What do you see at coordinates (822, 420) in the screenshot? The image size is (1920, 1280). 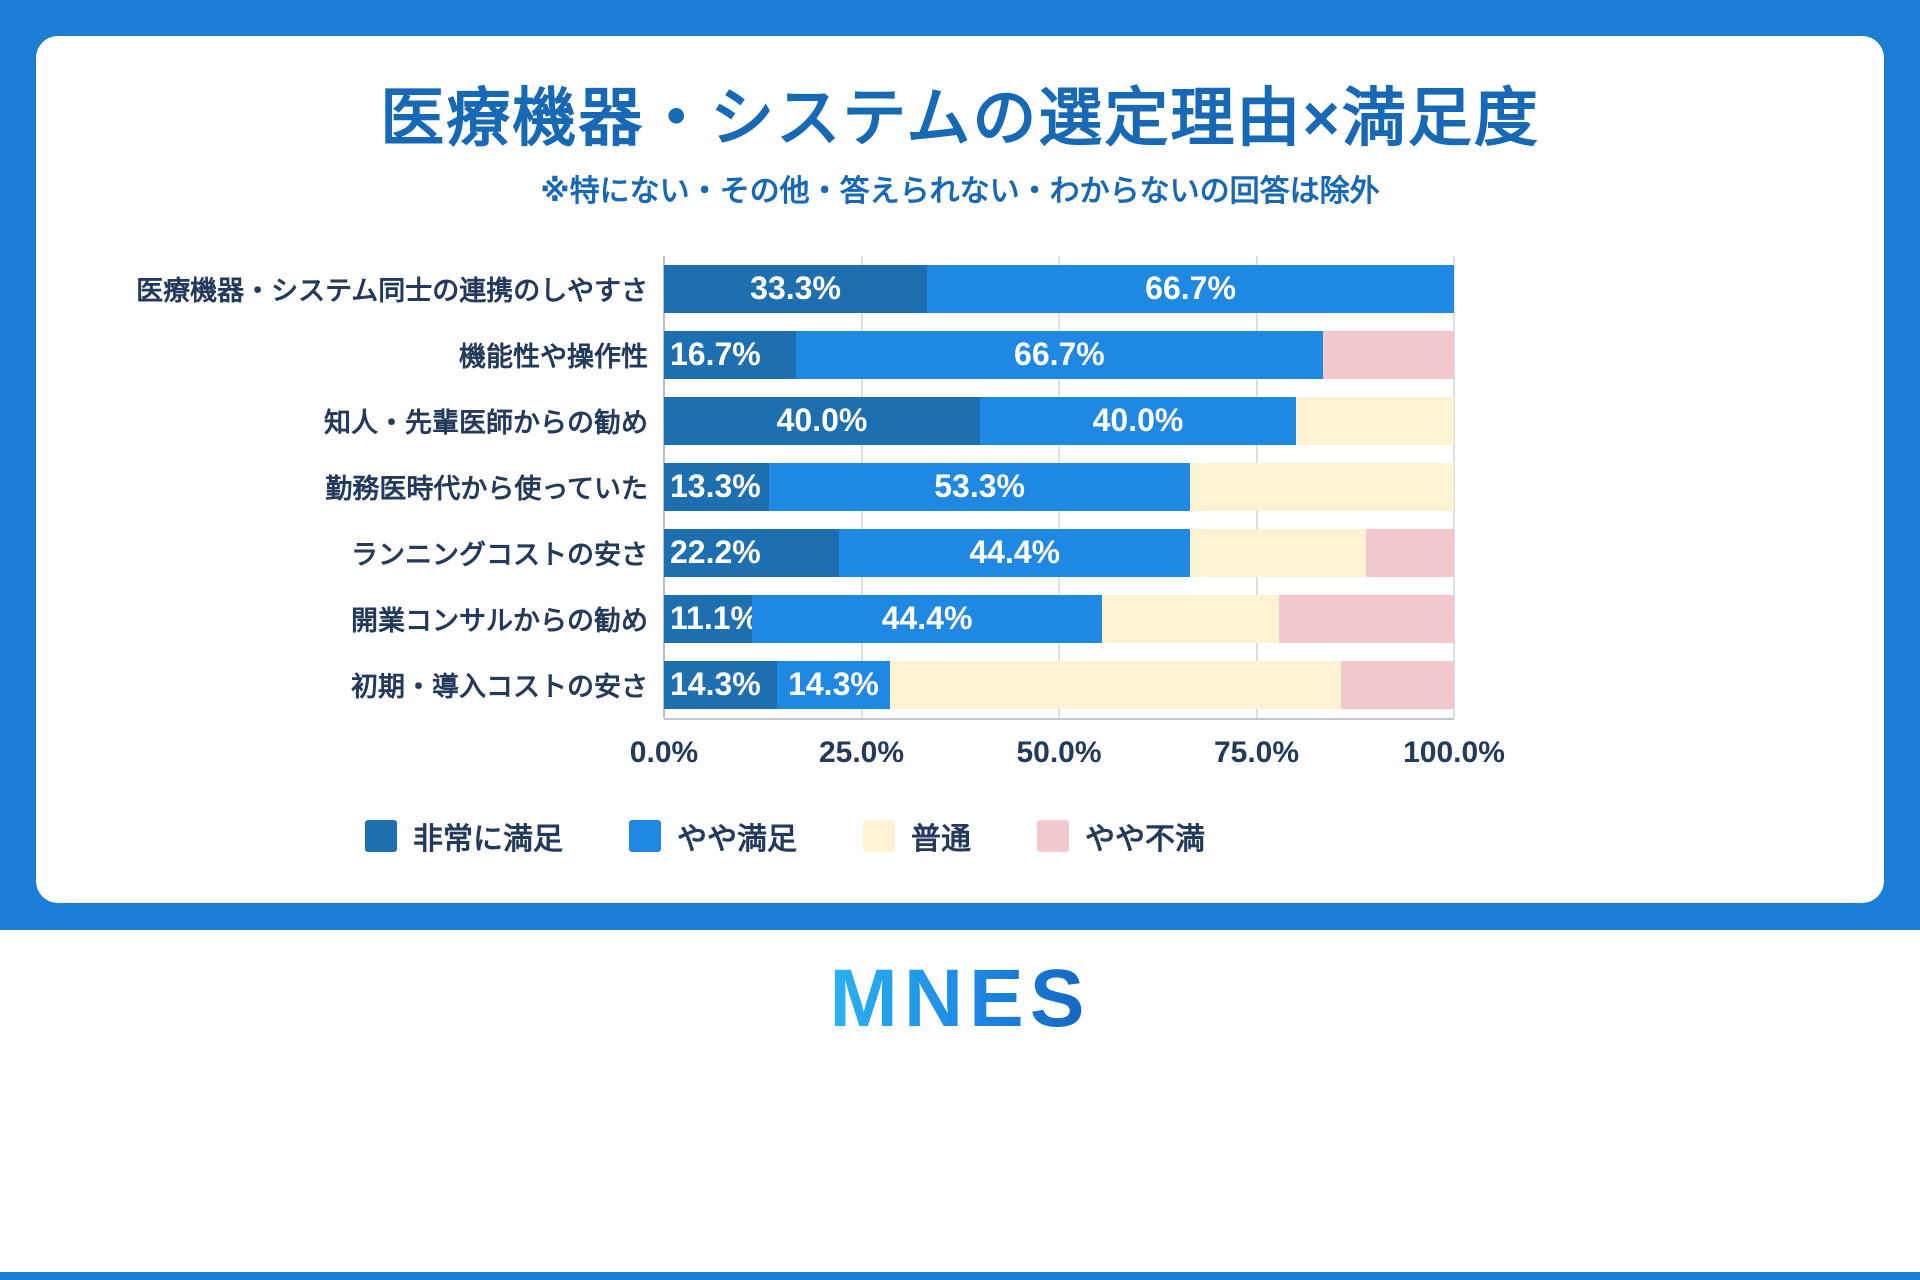 I see `segment-1: 40.0%` at bounding box center [822, 420].